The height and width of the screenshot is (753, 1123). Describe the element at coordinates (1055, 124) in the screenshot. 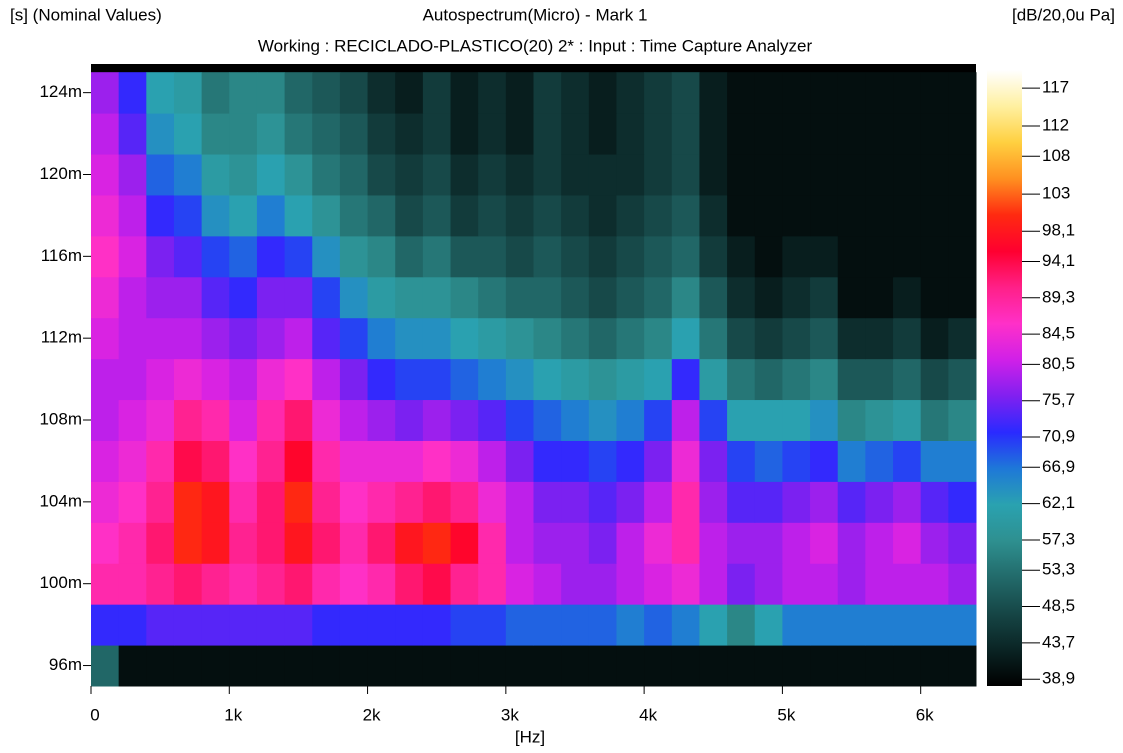

I see `colorbar-tick-label: 112` at that location.